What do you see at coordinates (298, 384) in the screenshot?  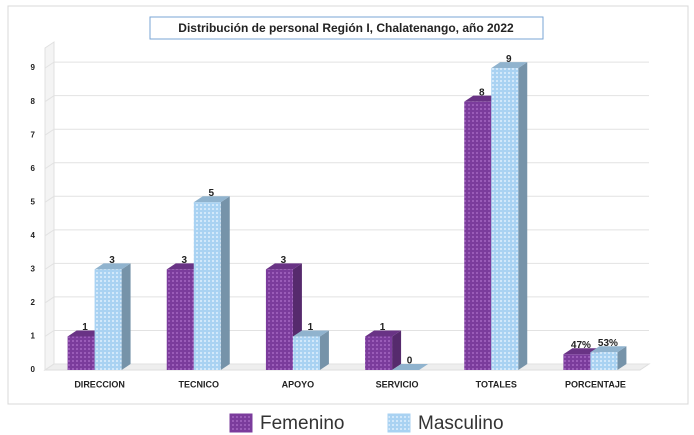 I see `x-tick-label: APOYO` at bounding box center [298, 384].